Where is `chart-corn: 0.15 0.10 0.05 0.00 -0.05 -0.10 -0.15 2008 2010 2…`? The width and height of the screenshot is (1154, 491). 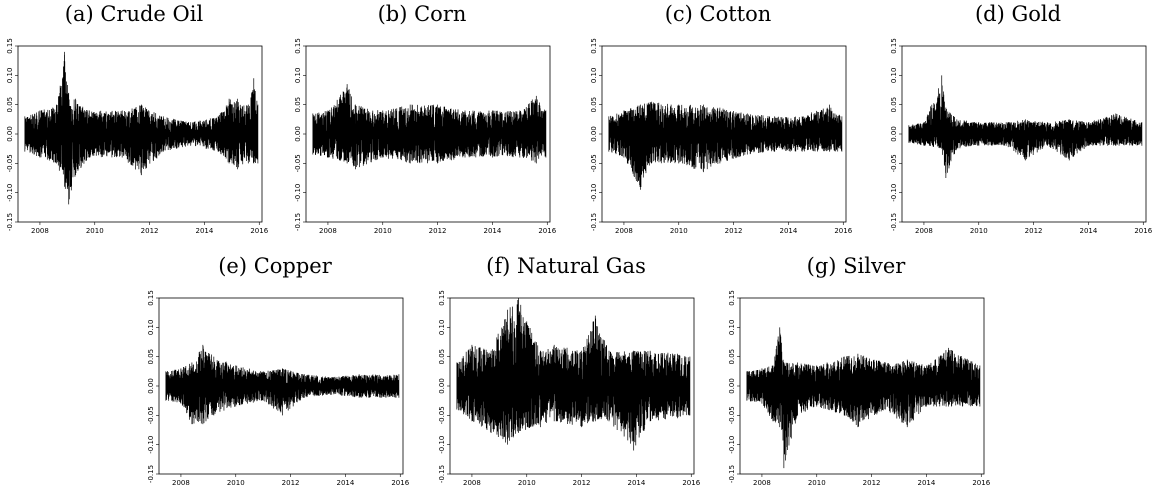 chart-corn: 0.15 0.10 0.05 0.00 -0.05 -0.10 -0.15 2008 2010 2… is located at coordinates (425, 136).